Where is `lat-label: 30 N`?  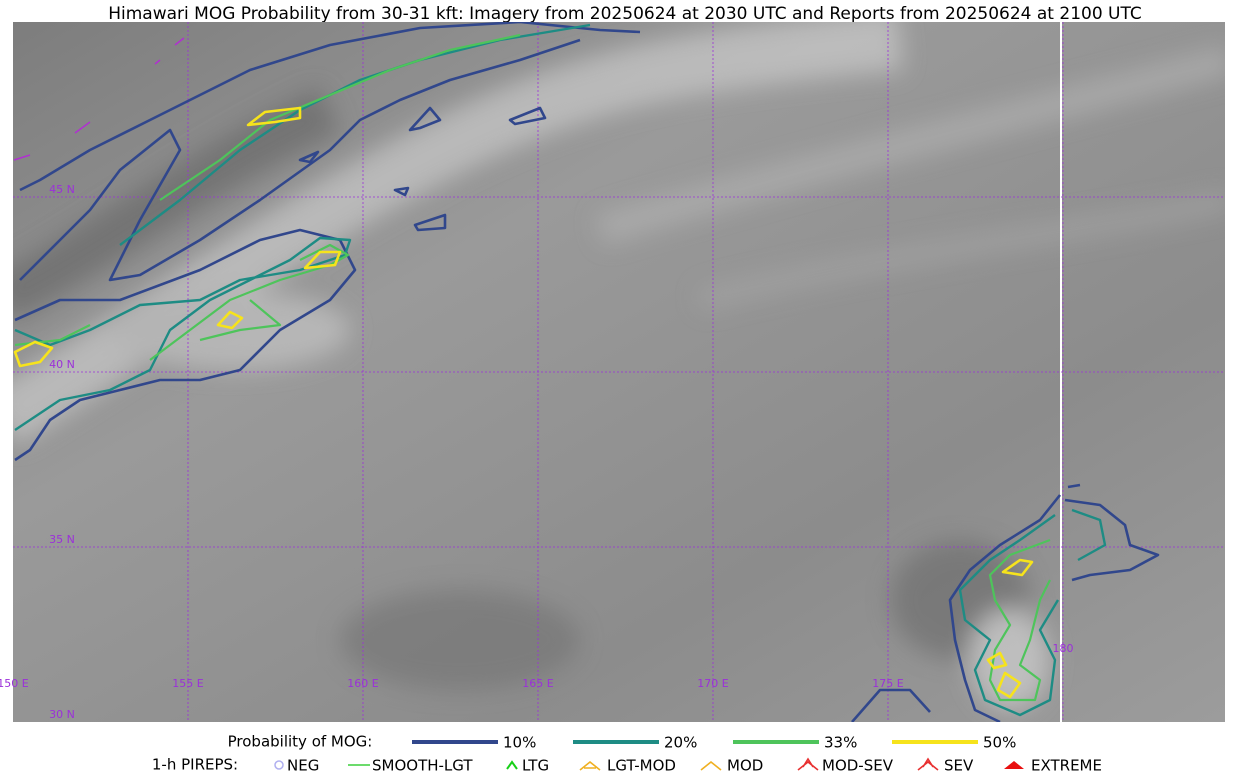
lat-label: 30 N is located at coordinates (62, 714).